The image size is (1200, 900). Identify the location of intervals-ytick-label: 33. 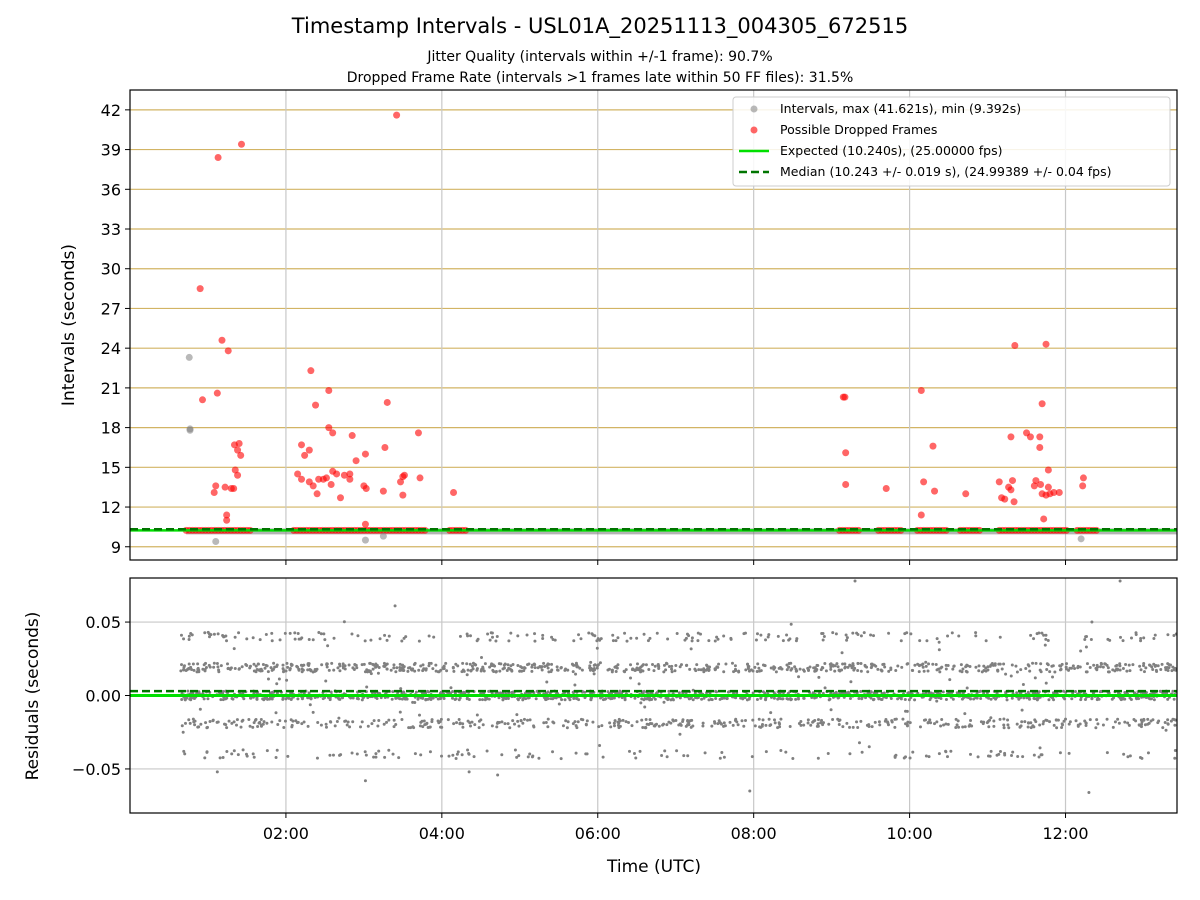
(111, 229).